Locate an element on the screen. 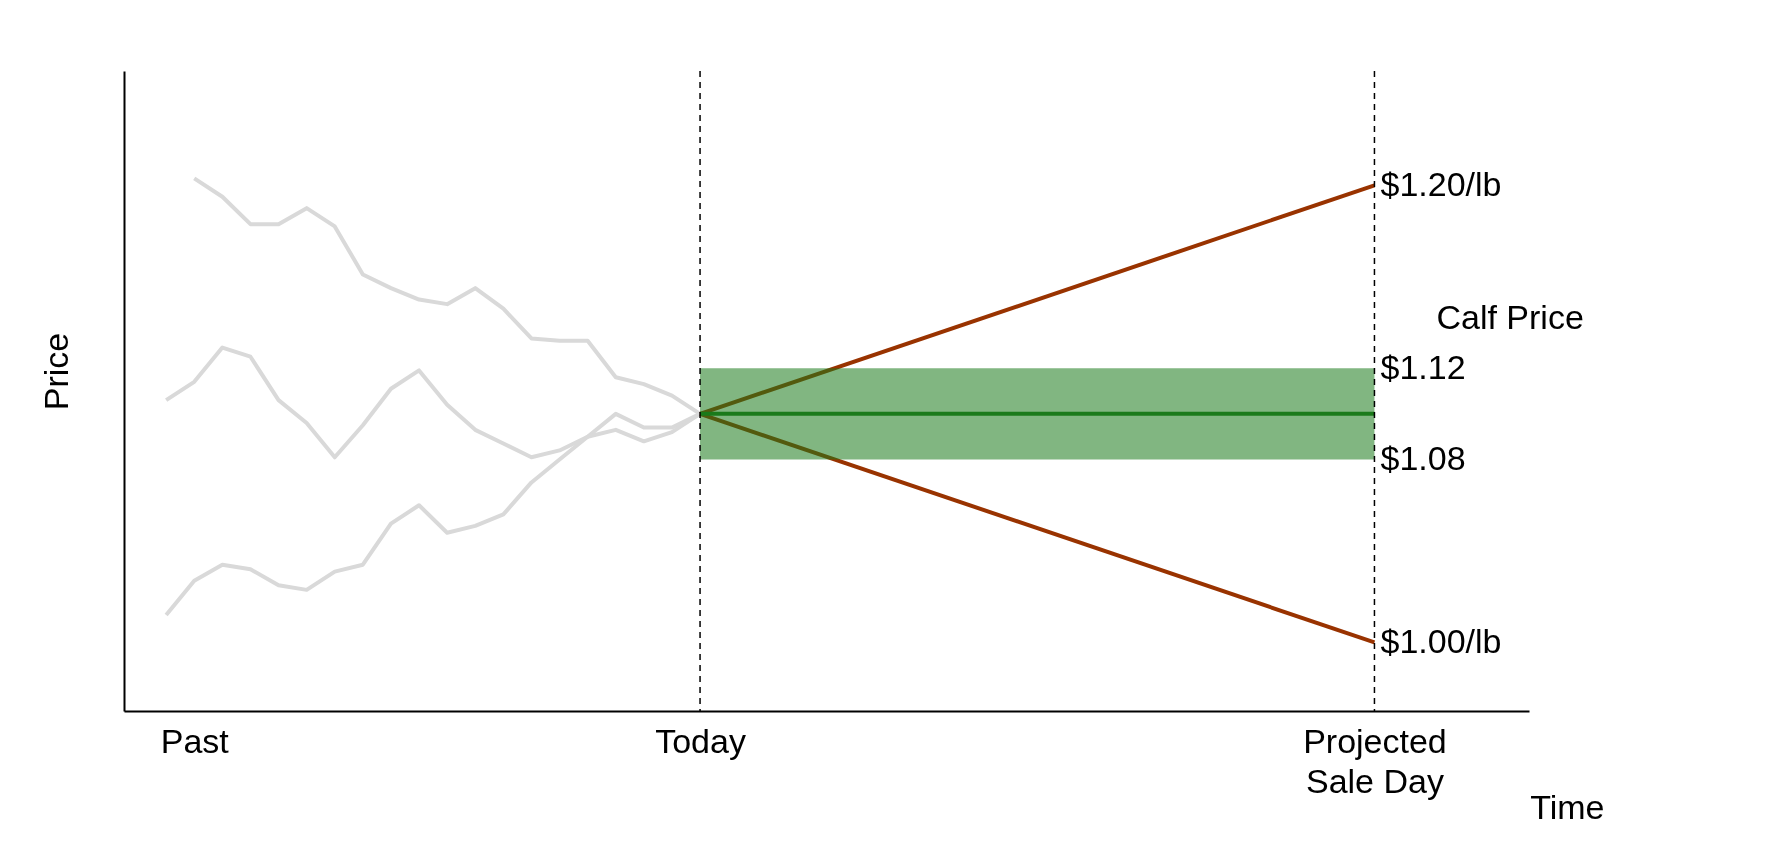 The image size is (1769, 852). y-axis-title: Price is located at coordinates (55, 371).